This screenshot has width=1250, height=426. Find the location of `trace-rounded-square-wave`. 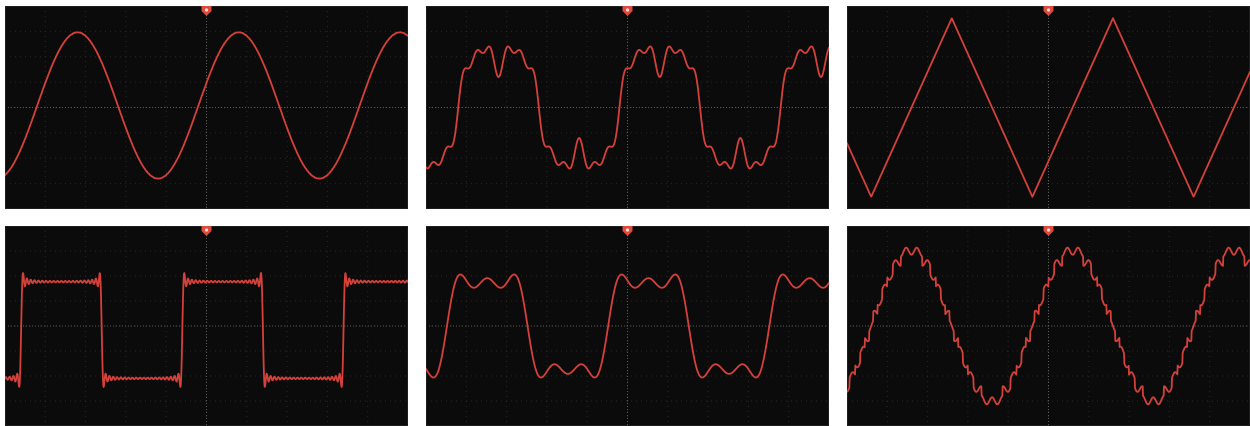

trace-rounded-square-wave is located at coordinates (627, 326).